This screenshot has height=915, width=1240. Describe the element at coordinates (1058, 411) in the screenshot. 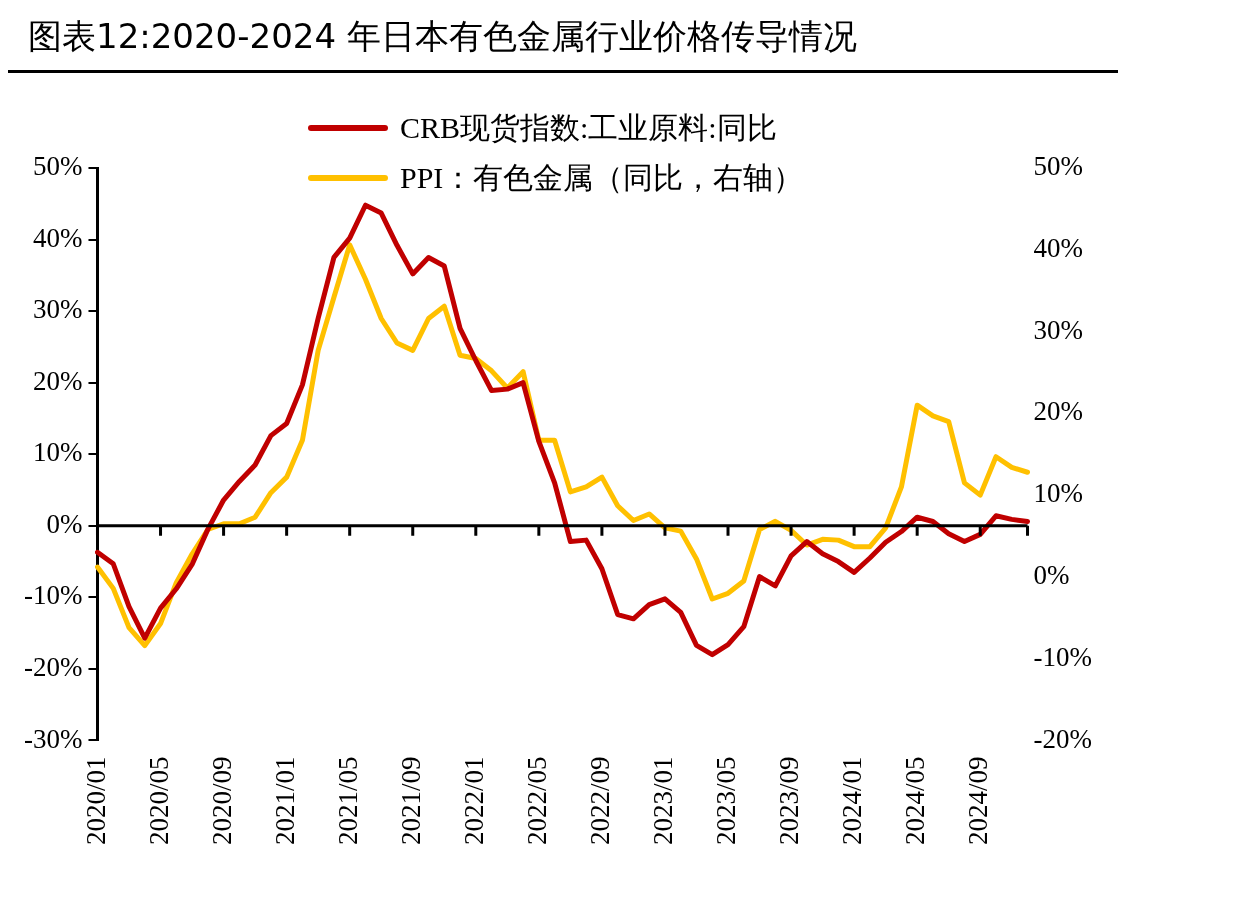

I see `y2-tick-label: 20%` at that location.